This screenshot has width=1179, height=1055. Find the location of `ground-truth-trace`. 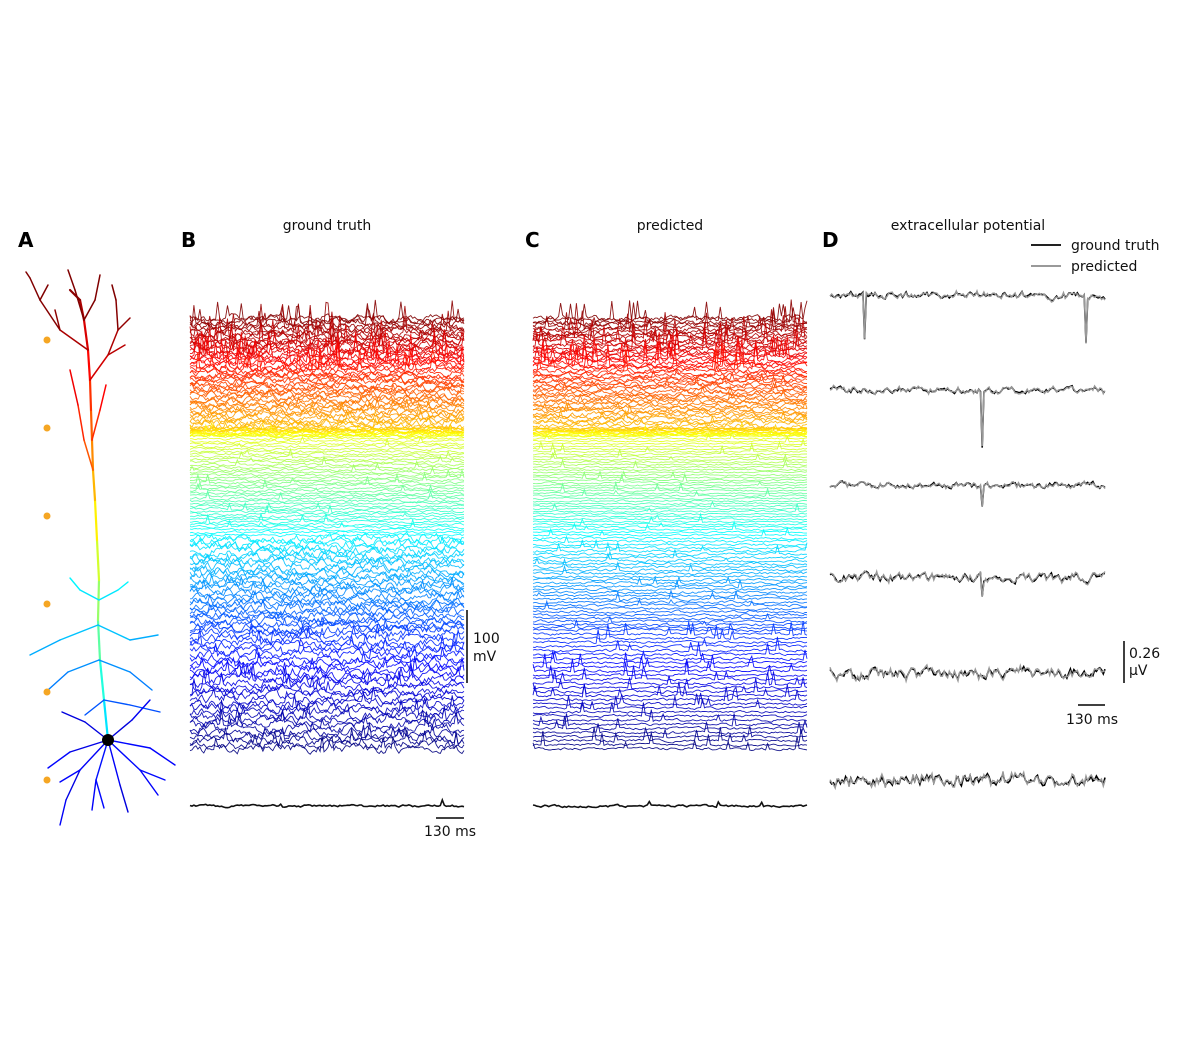

ground-truth-trace is located at coordinates (967, 416).